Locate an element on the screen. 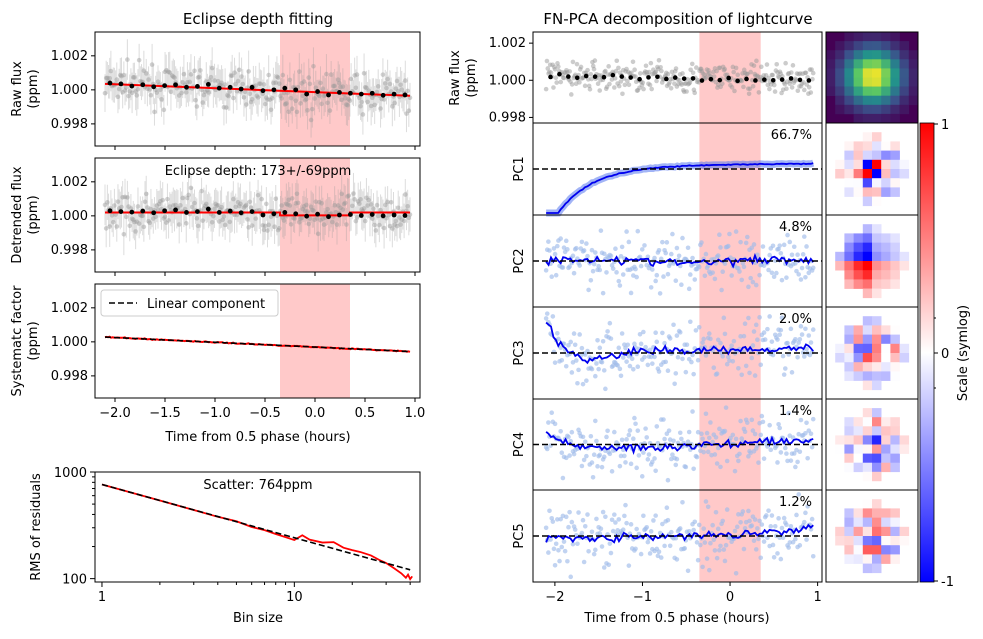 Image resolution: width=983 pixels, height=639 pixels. raw-flux-binned is located at coordinates (257, 89).